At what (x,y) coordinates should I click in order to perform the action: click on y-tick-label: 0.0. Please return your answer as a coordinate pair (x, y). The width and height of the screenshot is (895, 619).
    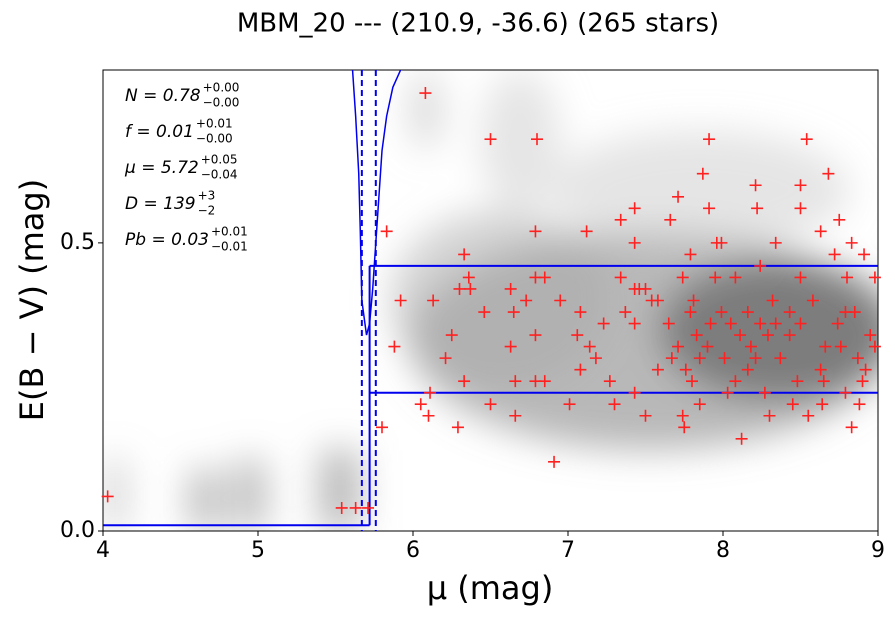
    Looking at the image, I should click on (77, 530).